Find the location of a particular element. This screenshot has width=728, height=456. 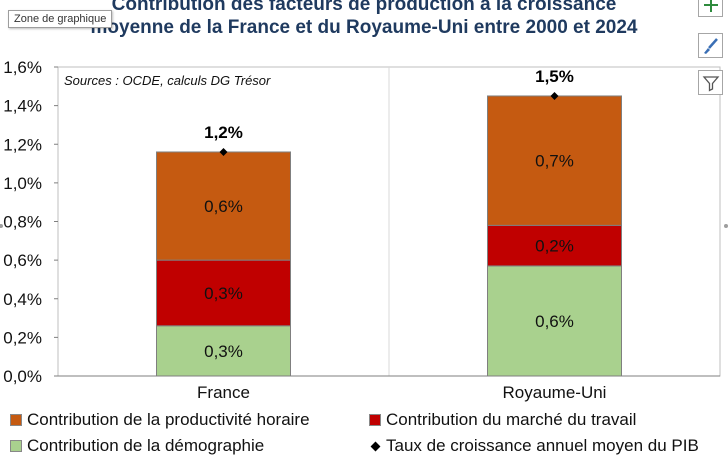

legend-label-demographie: Contribution de la démographie is located at coordinates (146, 445).